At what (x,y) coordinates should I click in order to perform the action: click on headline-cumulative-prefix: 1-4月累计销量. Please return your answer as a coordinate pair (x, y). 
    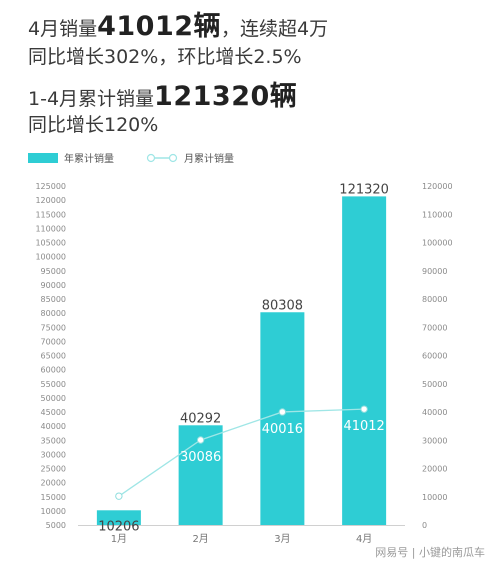
    Looking at the image, I should click on (91, 99).